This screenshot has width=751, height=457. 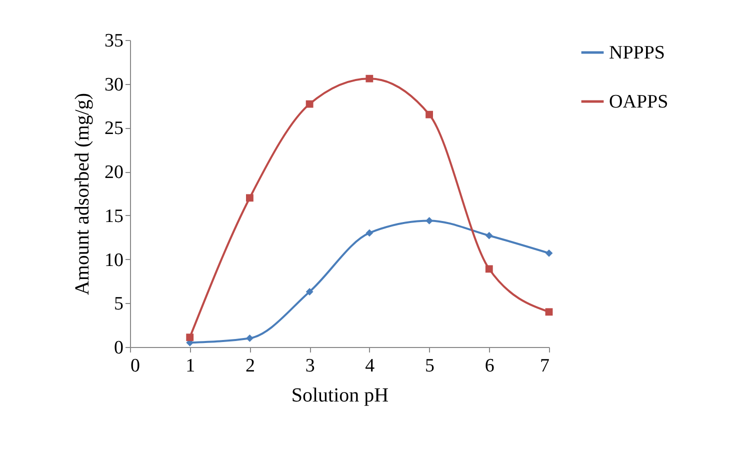 I want to click on x-tick-label: 7, so click(x=545, y=366).